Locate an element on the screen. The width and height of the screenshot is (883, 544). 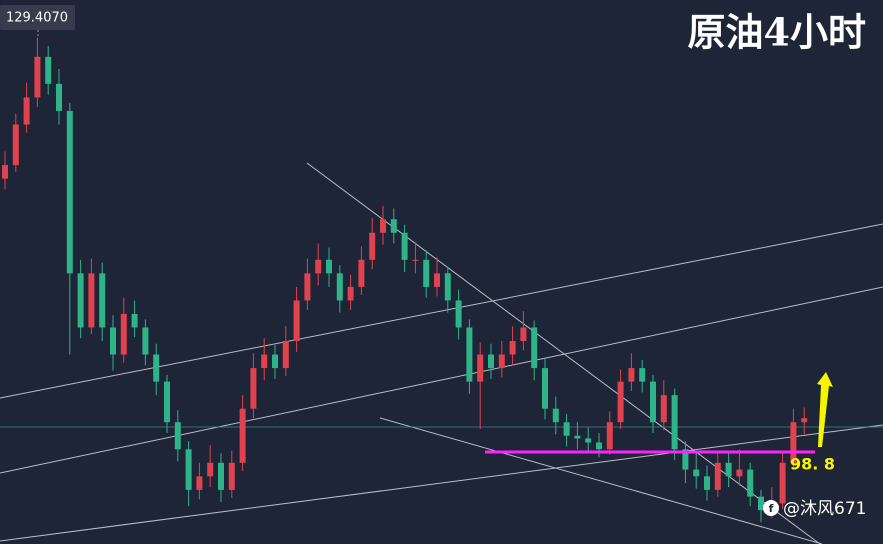
price-label: 129.4070 is located at coordinates (37, 18).